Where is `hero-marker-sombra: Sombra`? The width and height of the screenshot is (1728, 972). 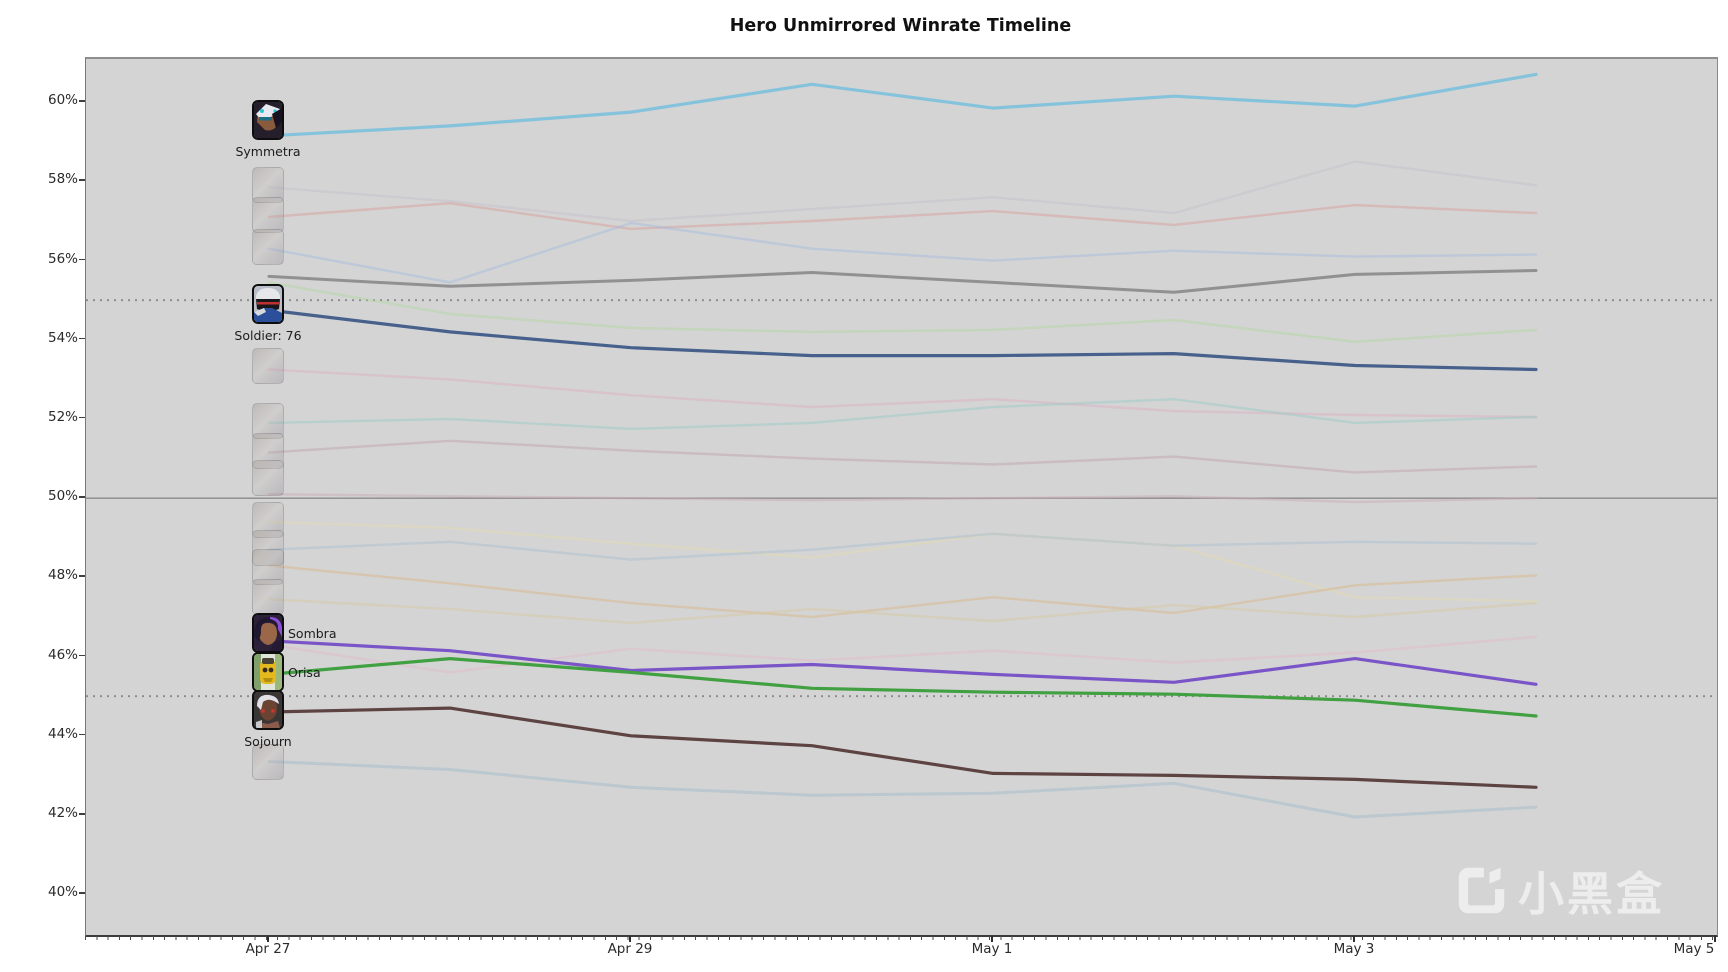
hero-marker-sombra: Sombra is located at coordinates (293, 632).